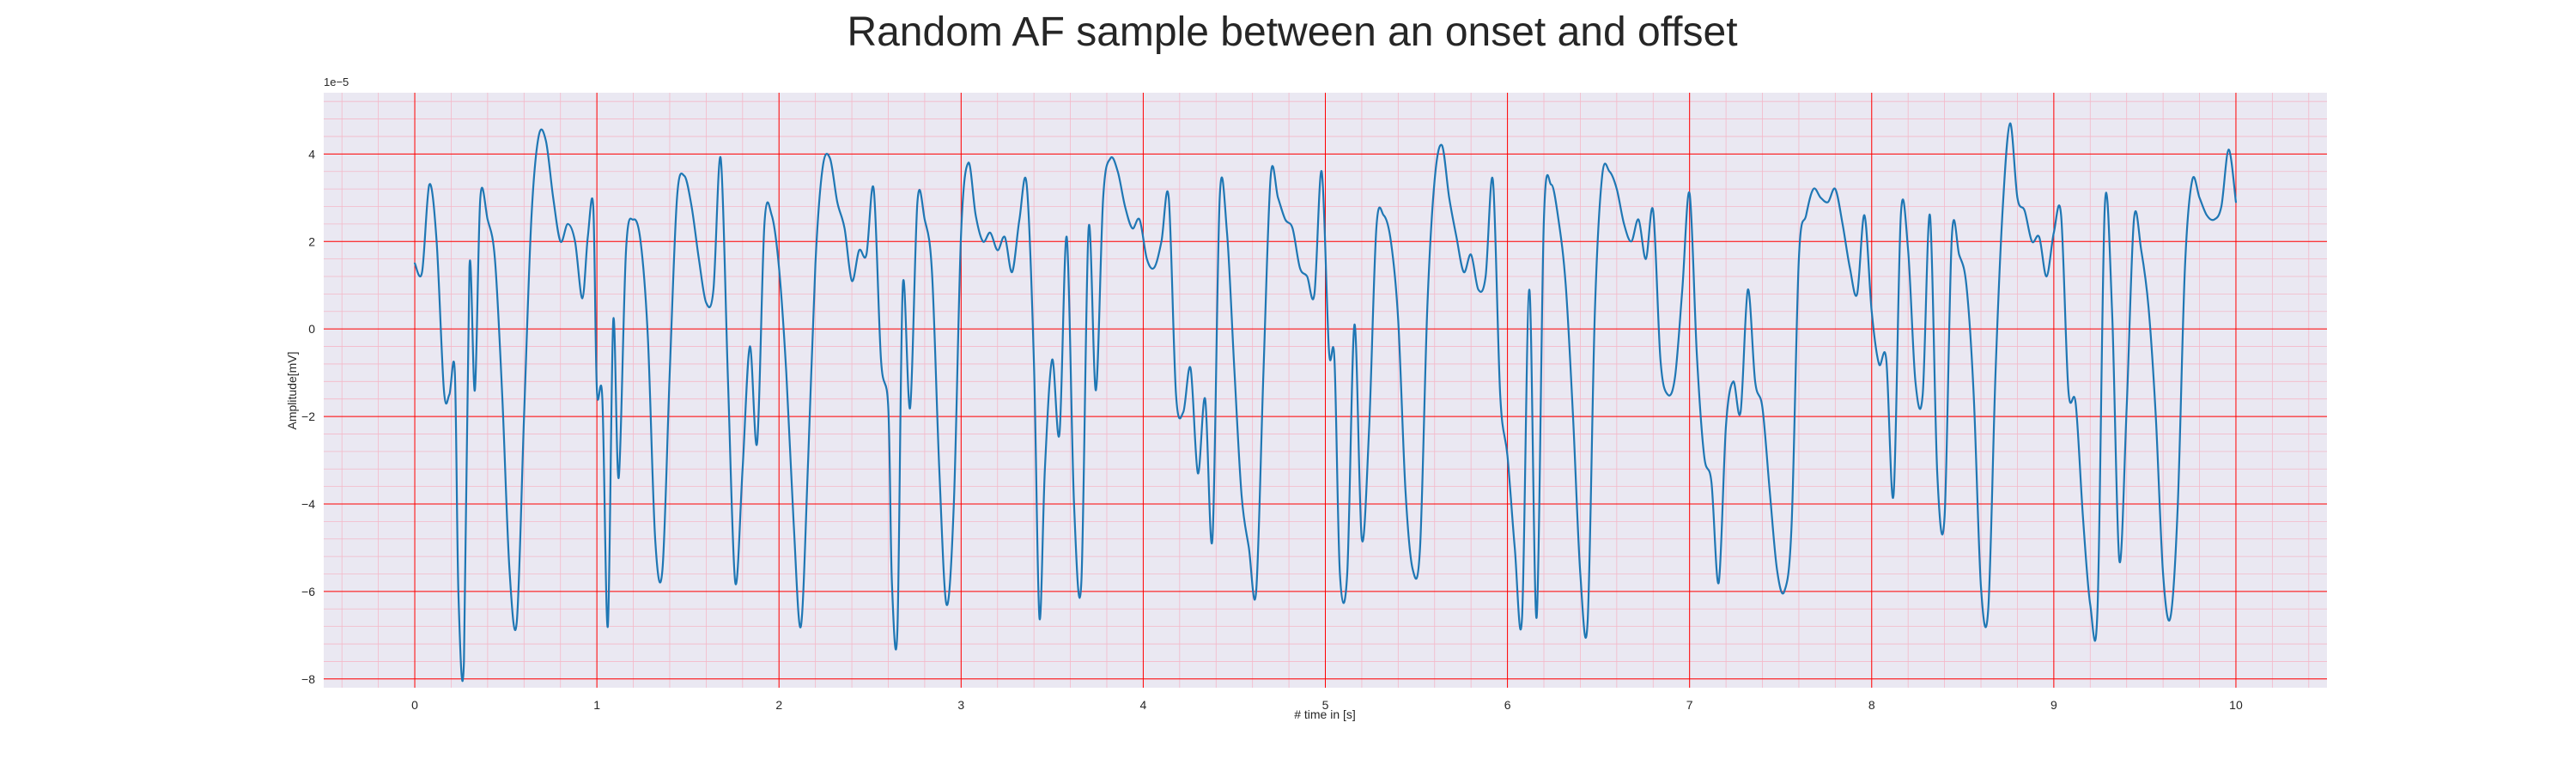 Image resolution: width=2576 pixels, height=777 pixels. I want to click on x-tick-label: 10, so click(2236, 705).